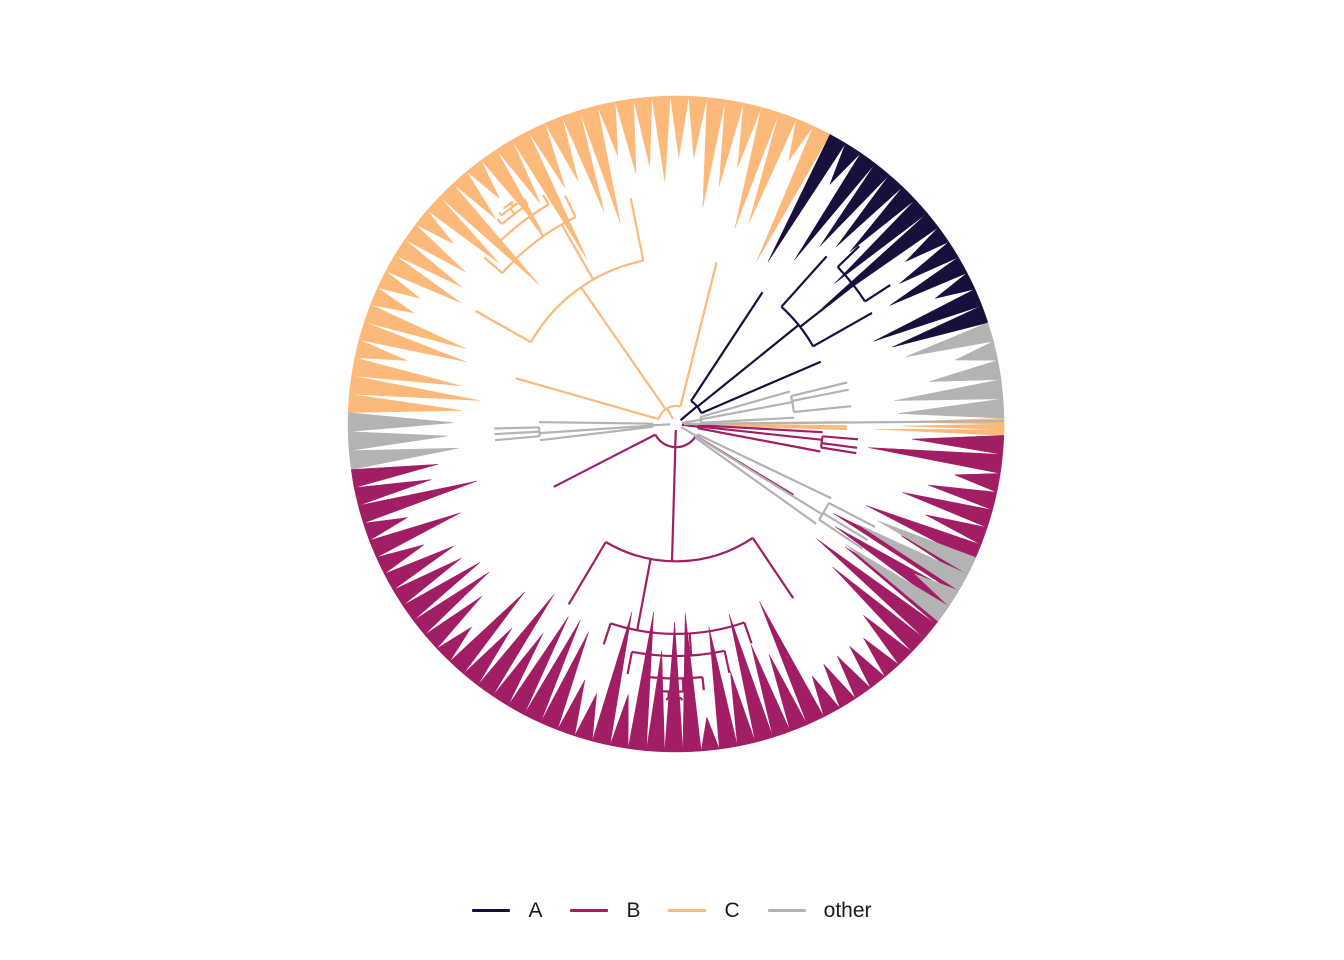  I want to click on legend: A B C other, so click(672, 910).